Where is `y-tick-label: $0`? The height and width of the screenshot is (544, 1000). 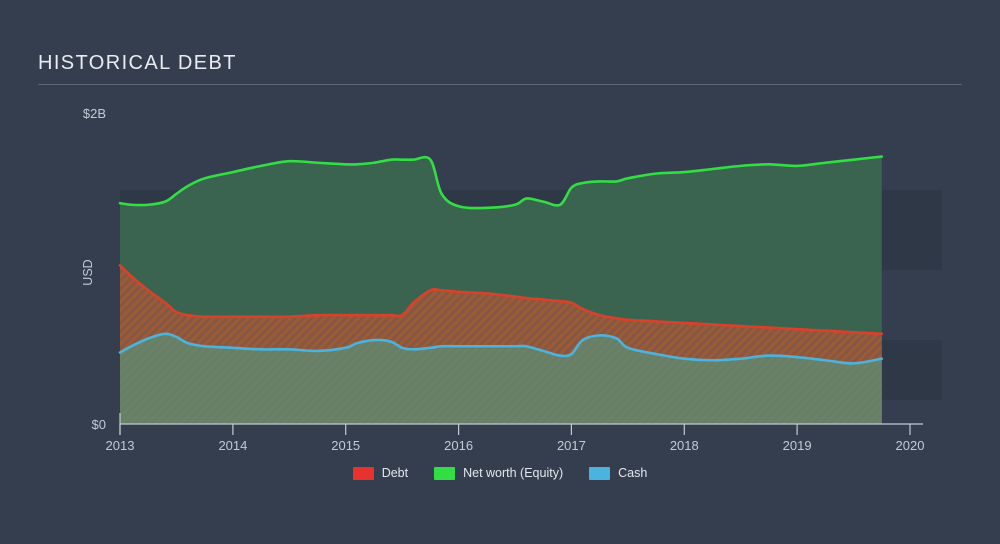
y-tick-label: $0 is located at coordinates (99, 424).